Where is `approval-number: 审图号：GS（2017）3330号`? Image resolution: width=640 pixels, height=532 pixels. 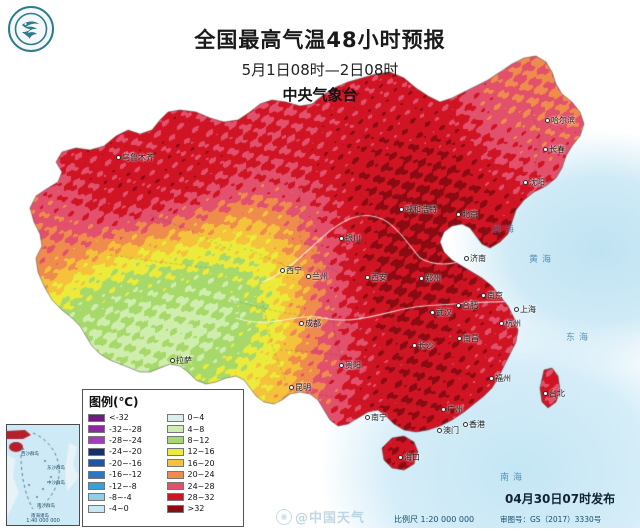
approval-number: 审图号：GS（2017）3330号 is located at coordinates (551, 519).